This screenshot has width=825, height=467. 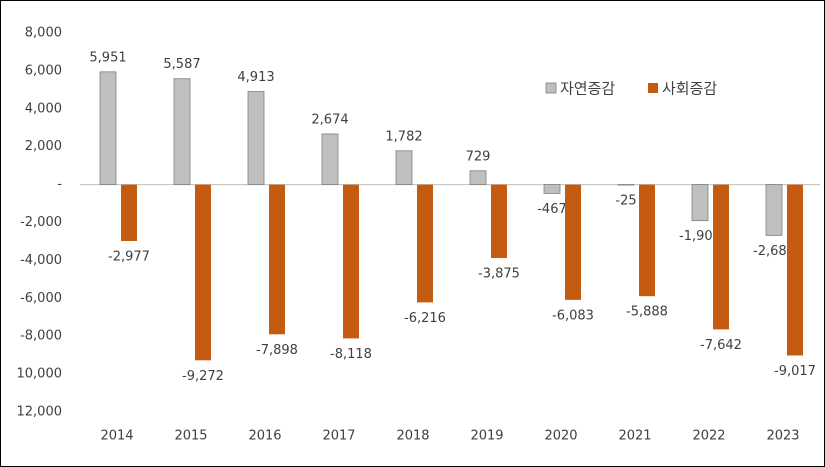 What do you see at coordinates (43, 108) in the screenshot?
I see `y-tick-label: 4,000` at bounding box center [43, 108].